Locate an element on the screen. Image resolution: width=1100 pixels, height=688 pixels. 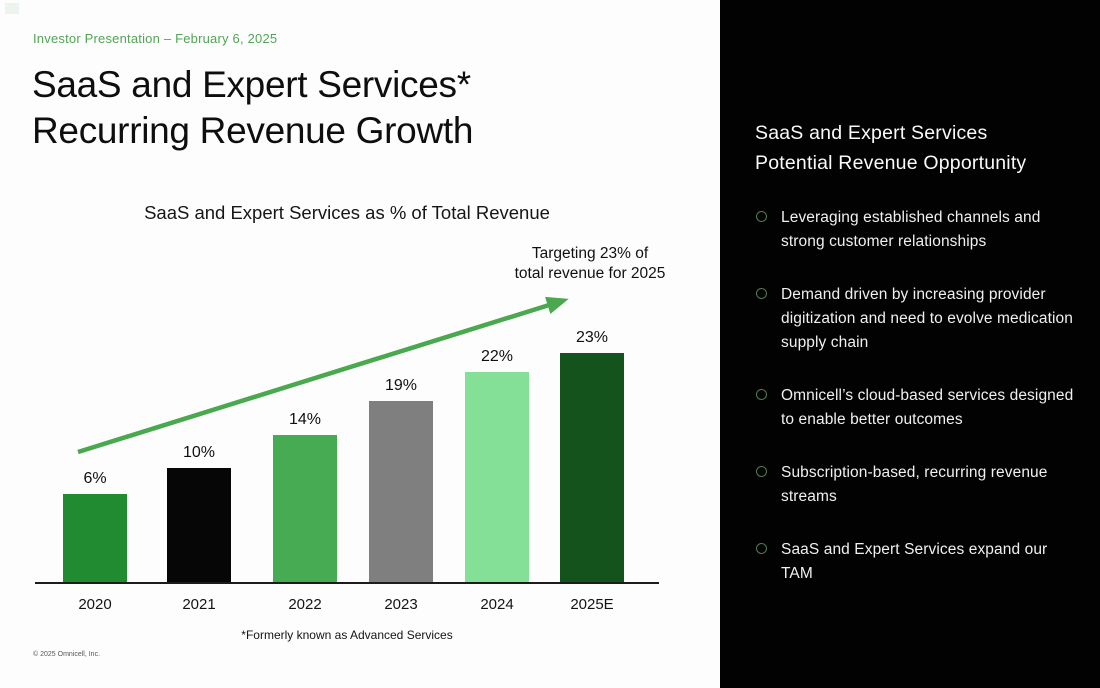
corner-logo-mark is located at coordinates (12, 8).